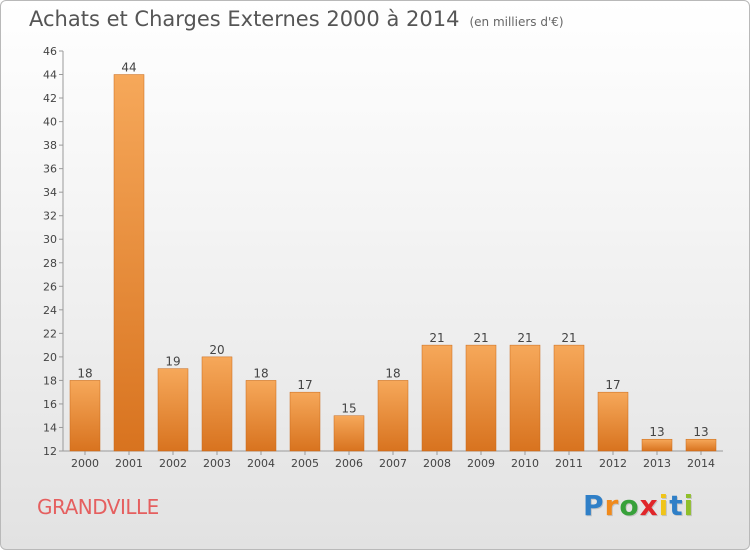 The image size is (750, 550). What do you see at coordinates (50, 310) in the screenshot?
I see `y-tick-label: 24` at bounding box center [50, 310].